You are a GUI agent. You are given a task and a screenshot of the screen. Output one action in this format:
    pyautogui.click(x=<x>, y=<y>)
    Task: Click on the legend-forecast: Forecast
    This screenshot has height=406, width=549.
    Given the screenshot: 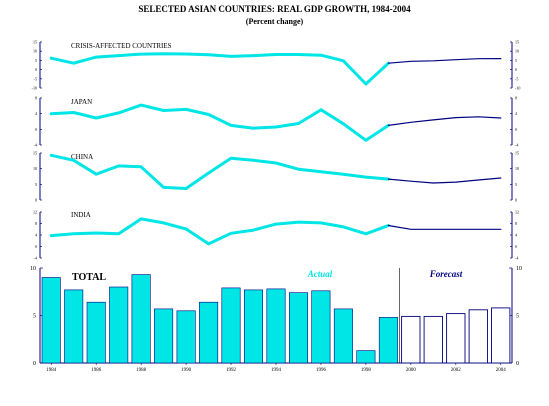 What is the action you would take?
    pyautogui.click(x=446, y=274)
    